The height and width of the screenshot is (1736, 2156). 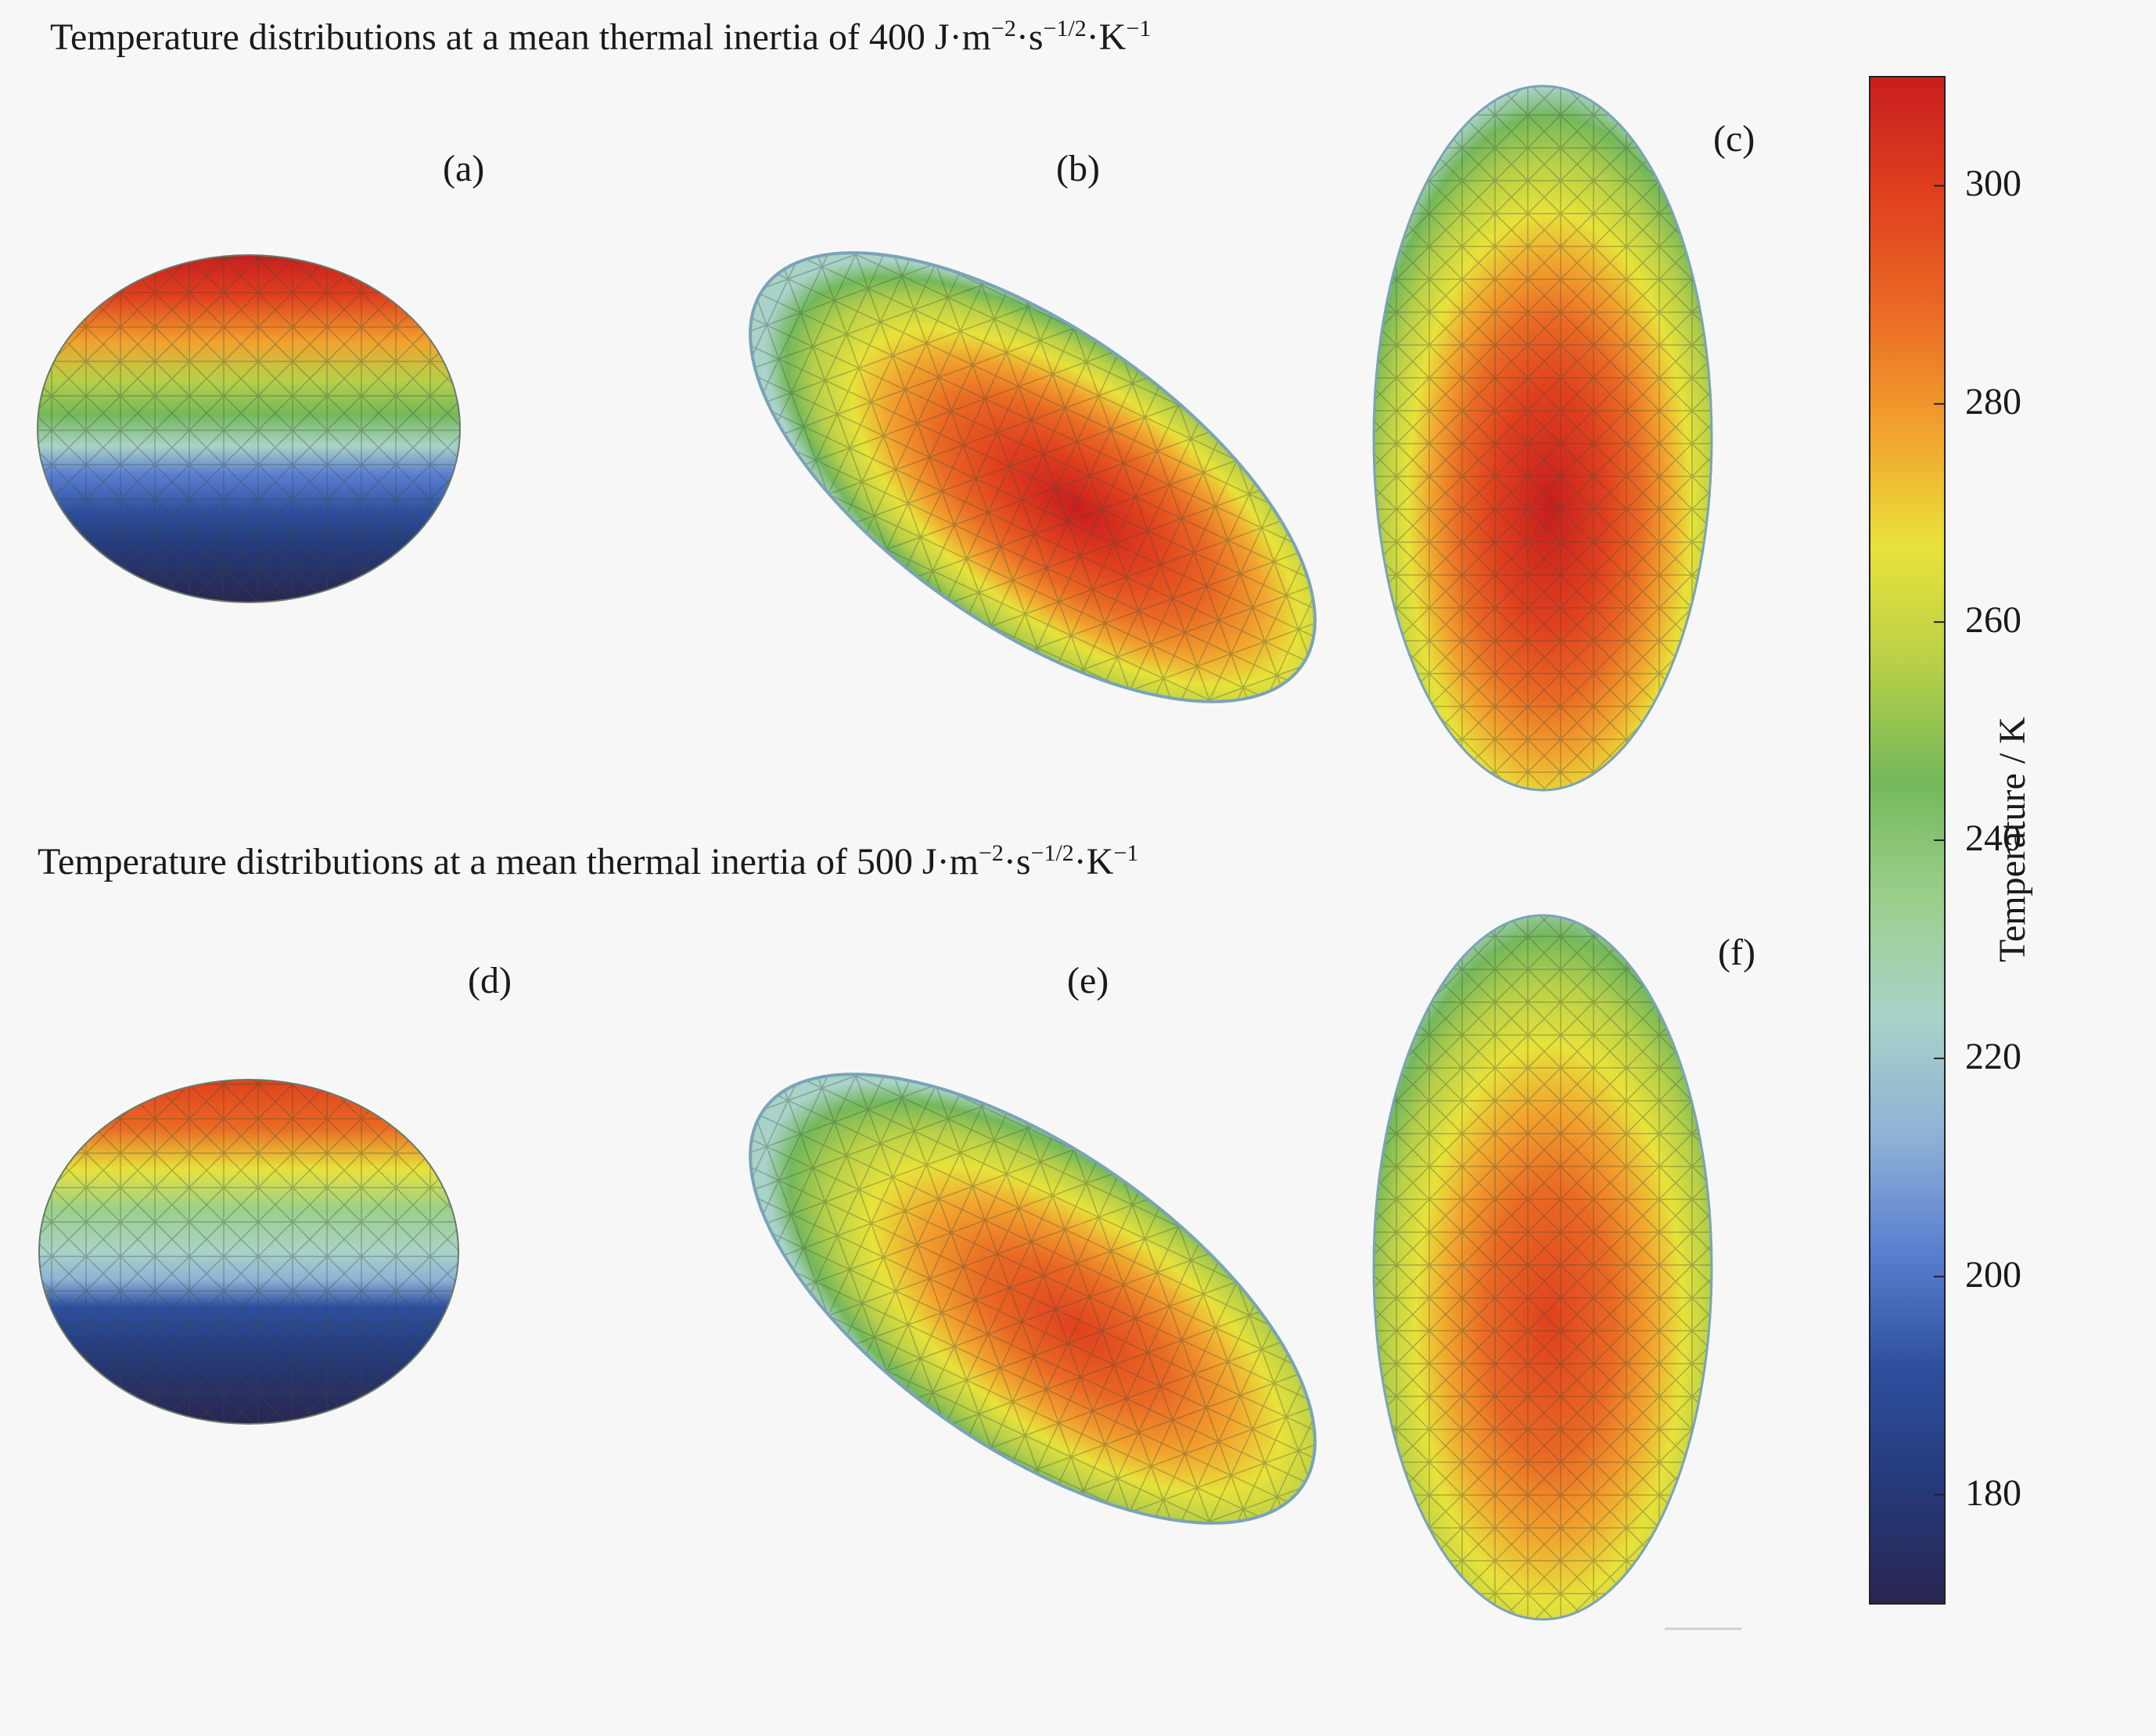 I want to click on colorbar, so click(x=1907, y=841).